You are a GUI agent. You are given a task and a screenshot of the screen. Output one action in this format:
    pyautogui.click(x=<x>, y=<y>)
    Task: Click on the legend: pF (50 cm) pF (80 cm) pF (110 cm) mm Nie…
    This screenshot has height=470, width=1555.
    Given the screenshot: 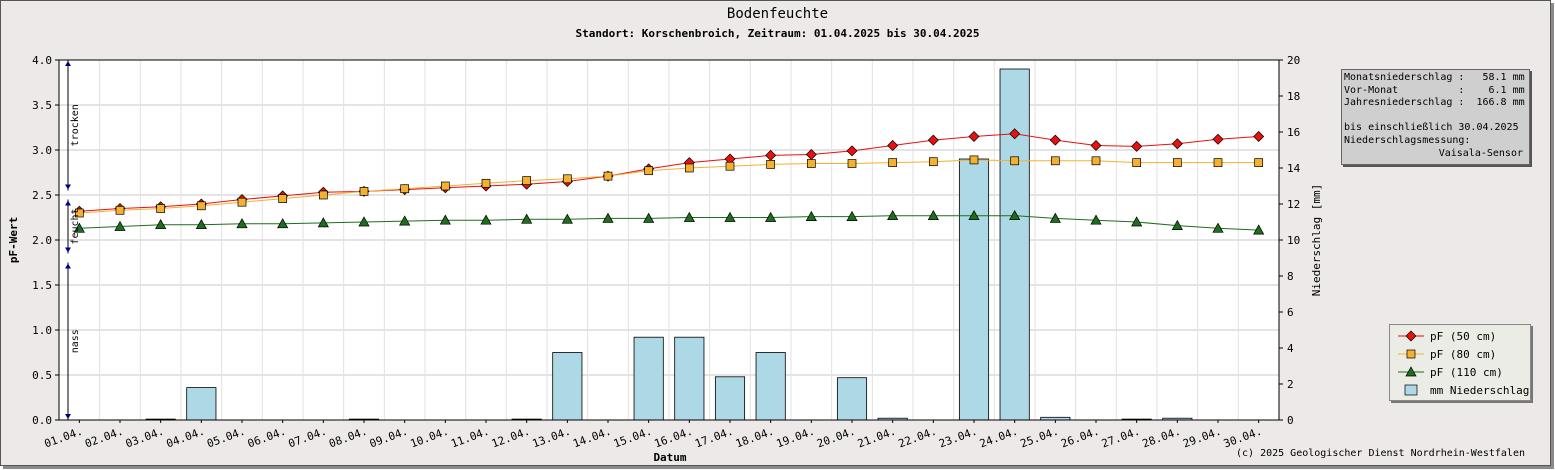 What is the action you would take?
    pyautogui.click(x=1460, y=362)
    